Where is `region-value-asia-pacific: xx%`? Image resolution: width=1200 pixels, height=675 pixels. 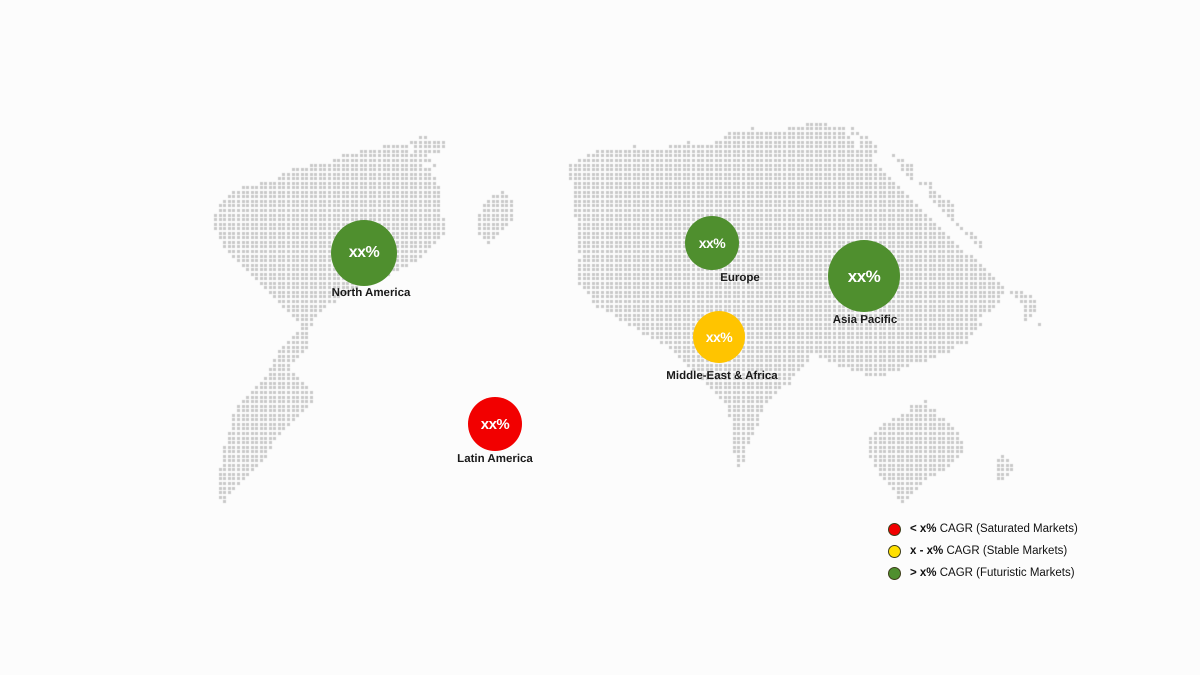 region-value-asia-pacific: xx% is located at coordinates (864, 276).